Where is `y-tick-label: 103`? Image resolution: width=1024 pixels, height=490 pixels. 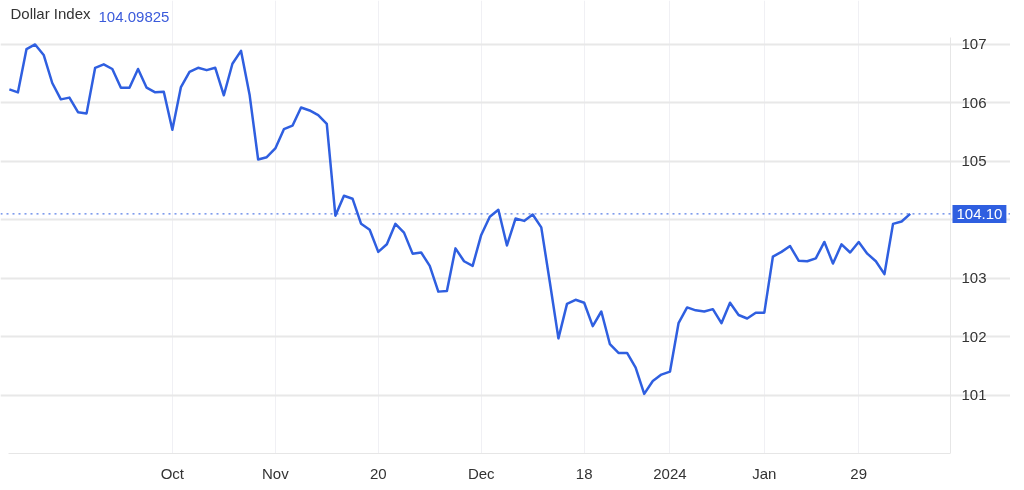 y-tick-label: 103 is located at coordinates (974, 278).